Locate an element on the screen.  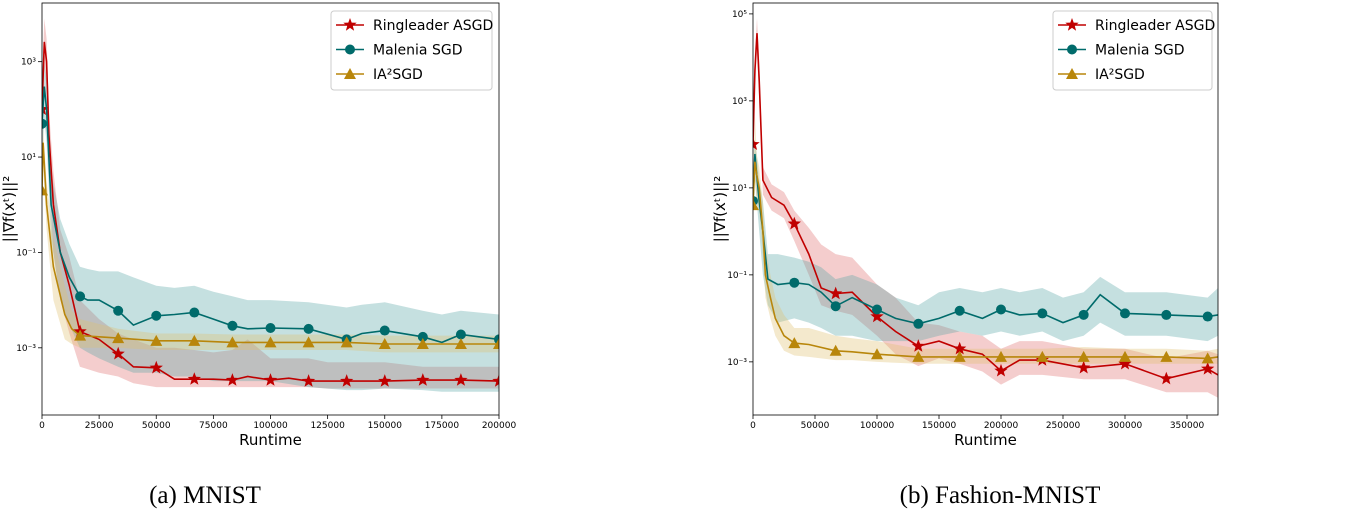
legend-box is located at coordinates (411, 50).